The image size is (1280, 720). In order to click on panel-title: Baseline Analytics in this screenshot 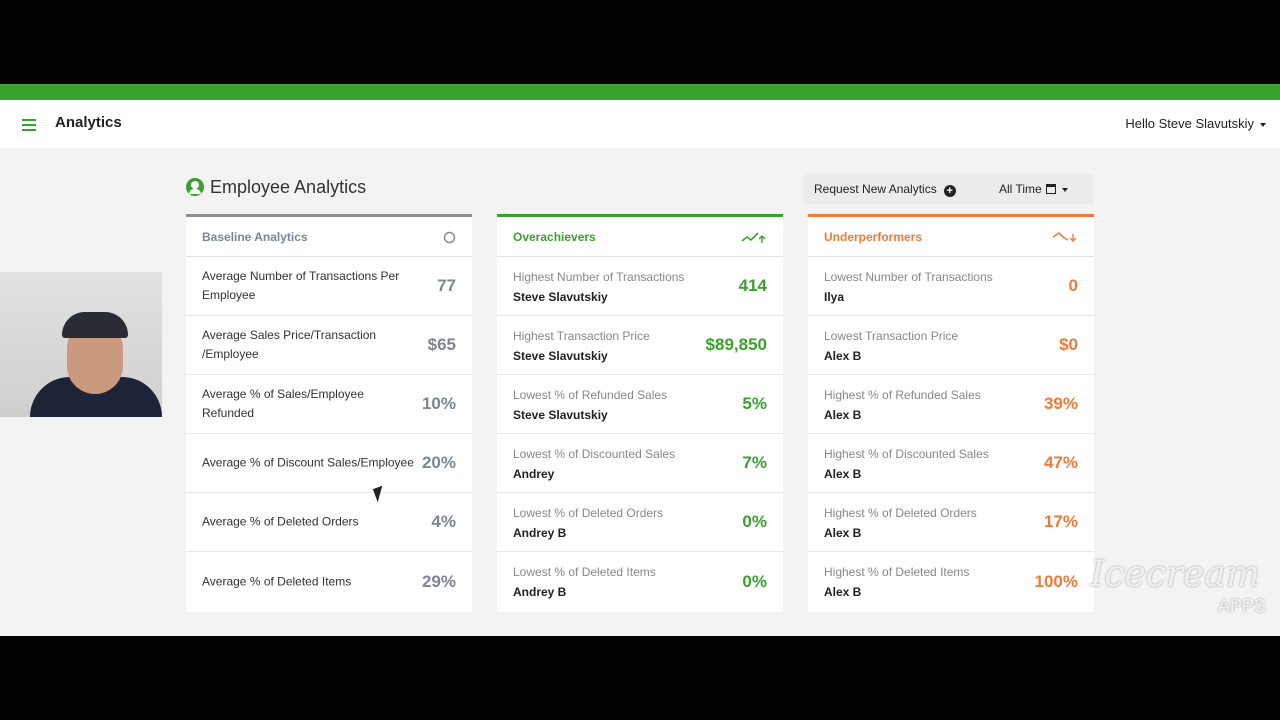, I will do `click(255, 237)`.